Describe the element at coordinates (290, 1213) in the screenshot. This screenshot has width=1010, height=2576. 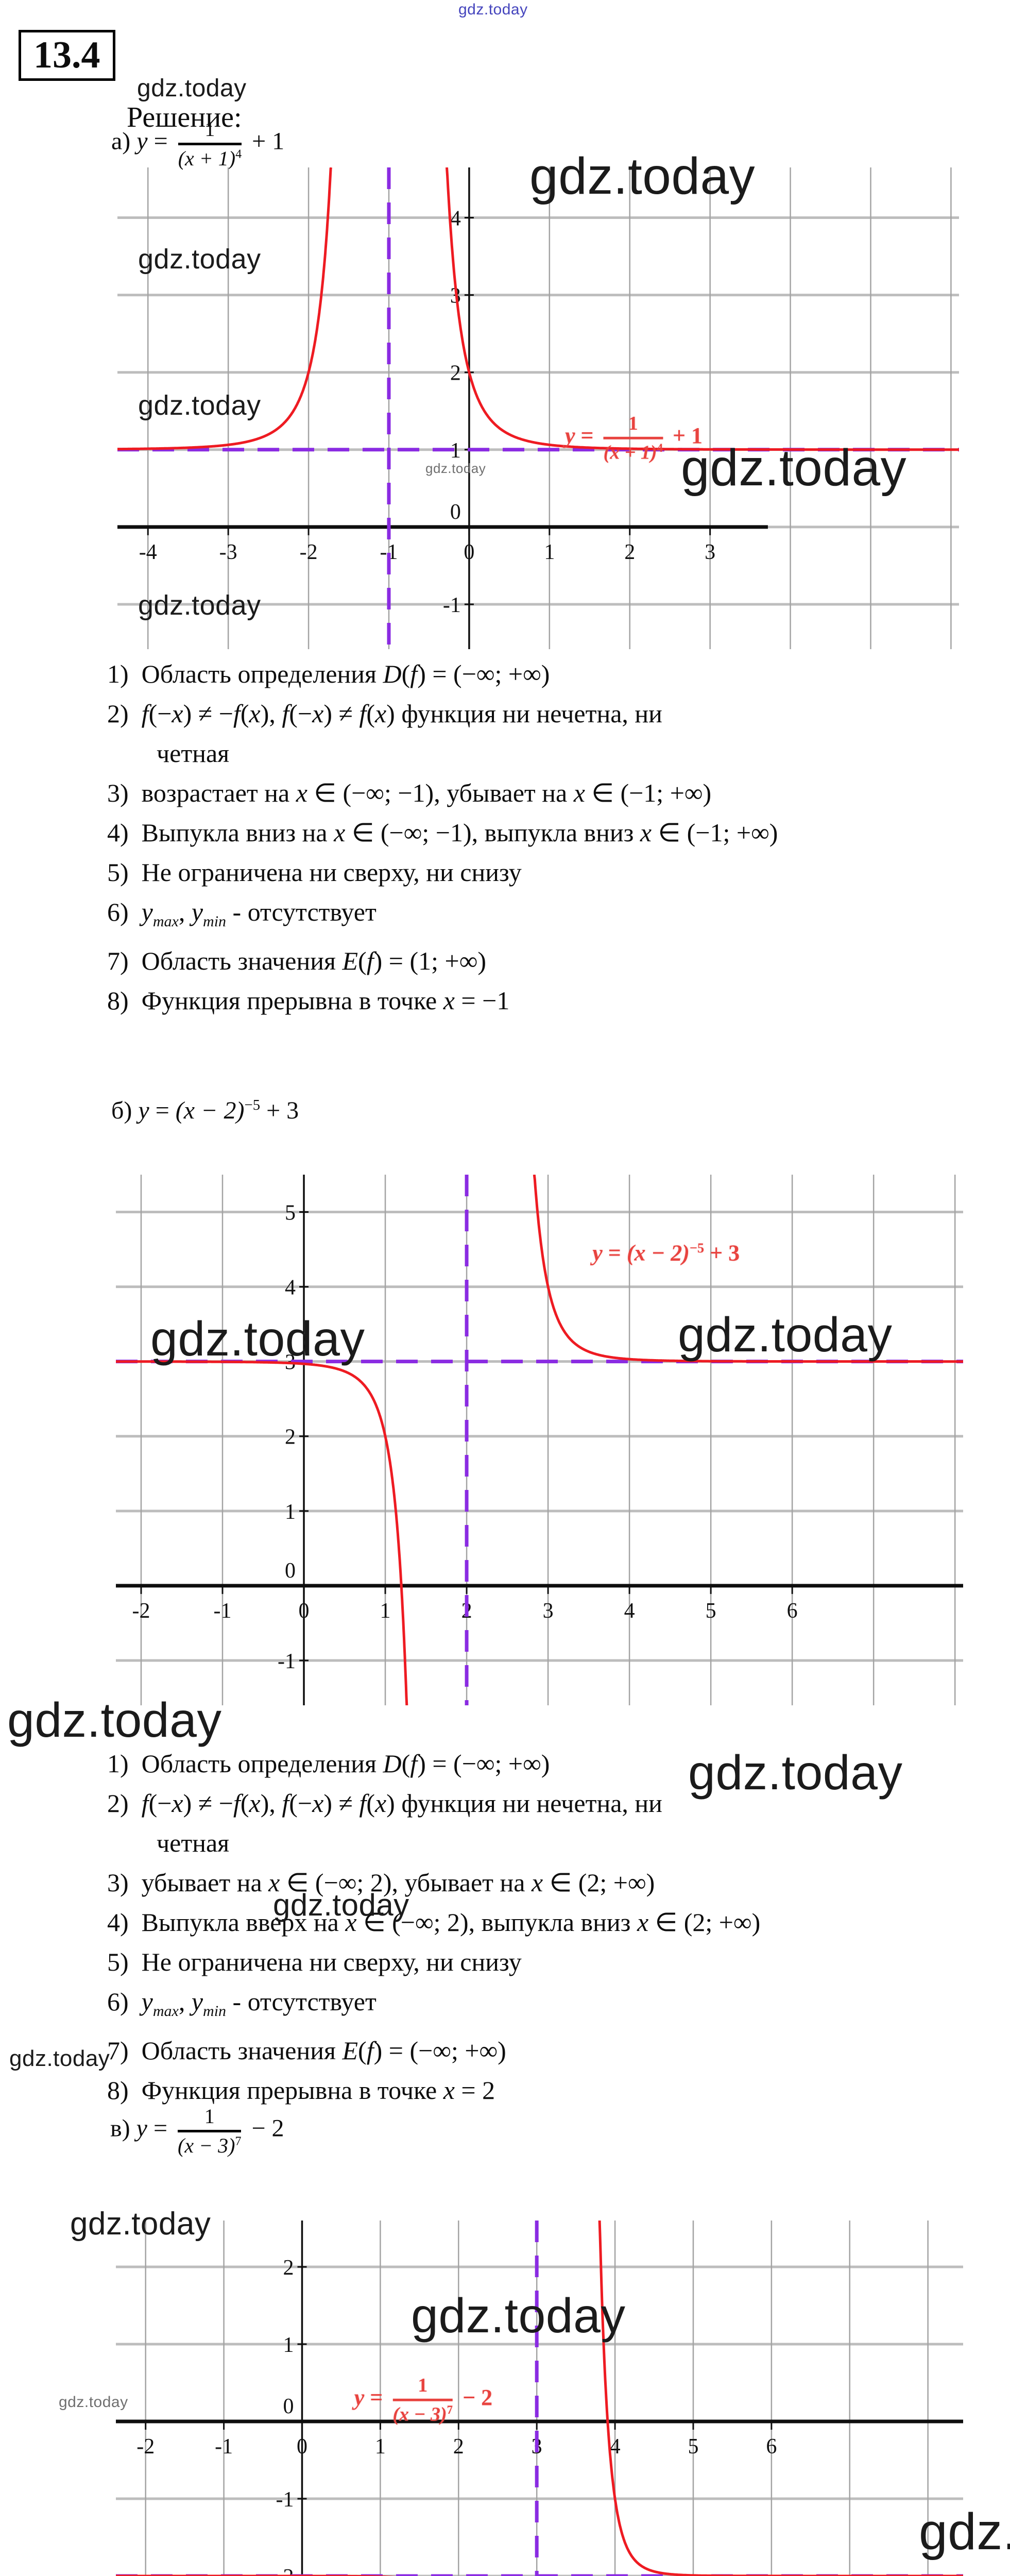
I see `y-tick-label: 5` at that location.